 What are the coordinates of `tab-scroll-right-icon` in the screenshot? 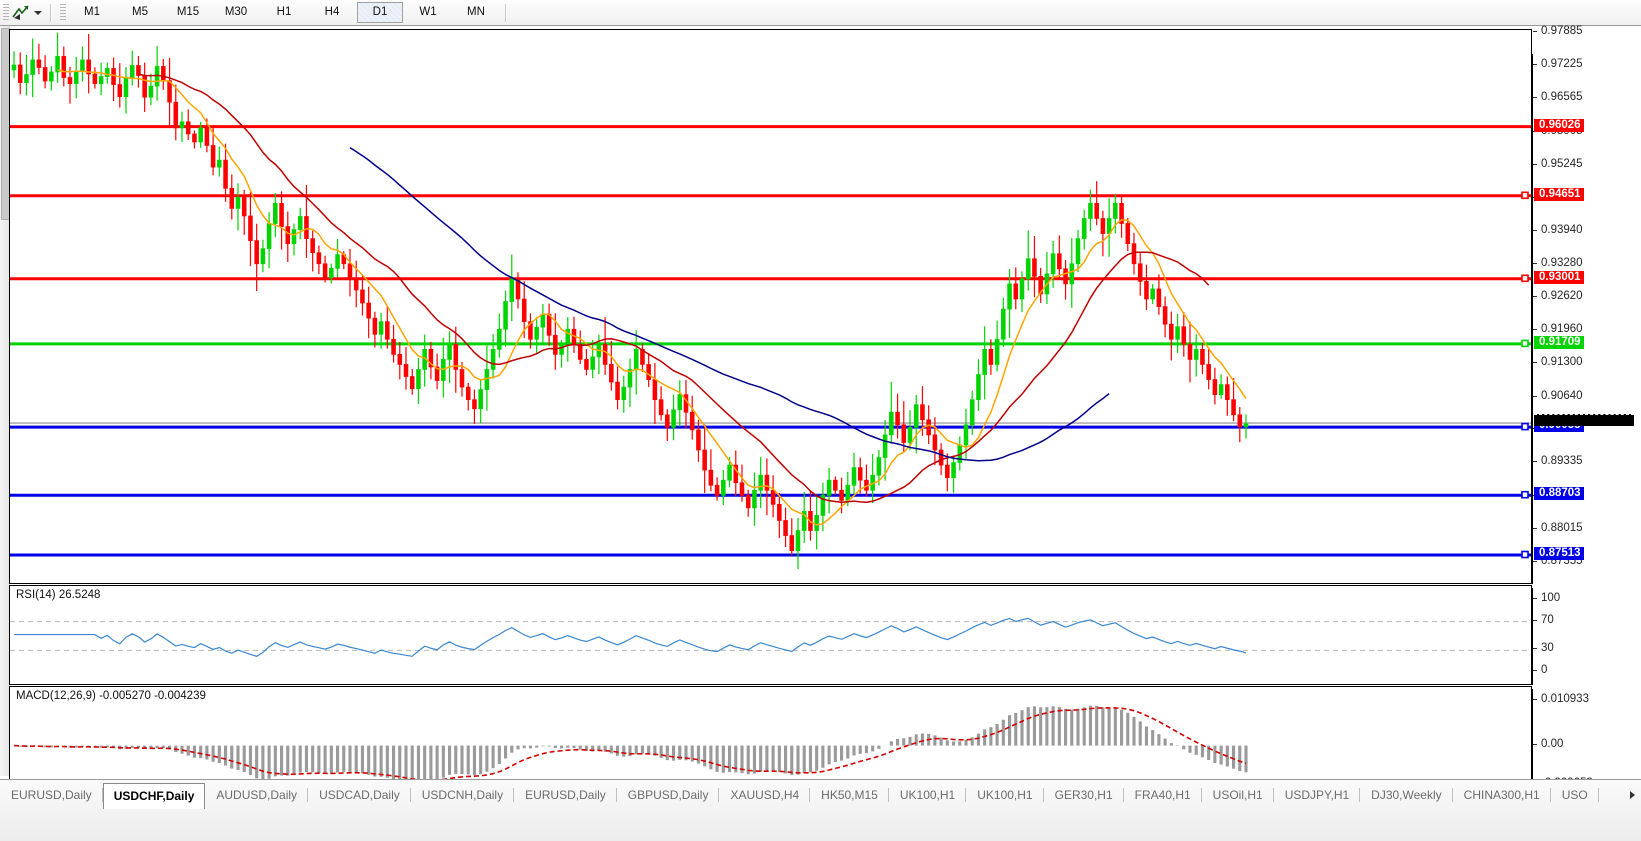 It's located at (1632, 795).